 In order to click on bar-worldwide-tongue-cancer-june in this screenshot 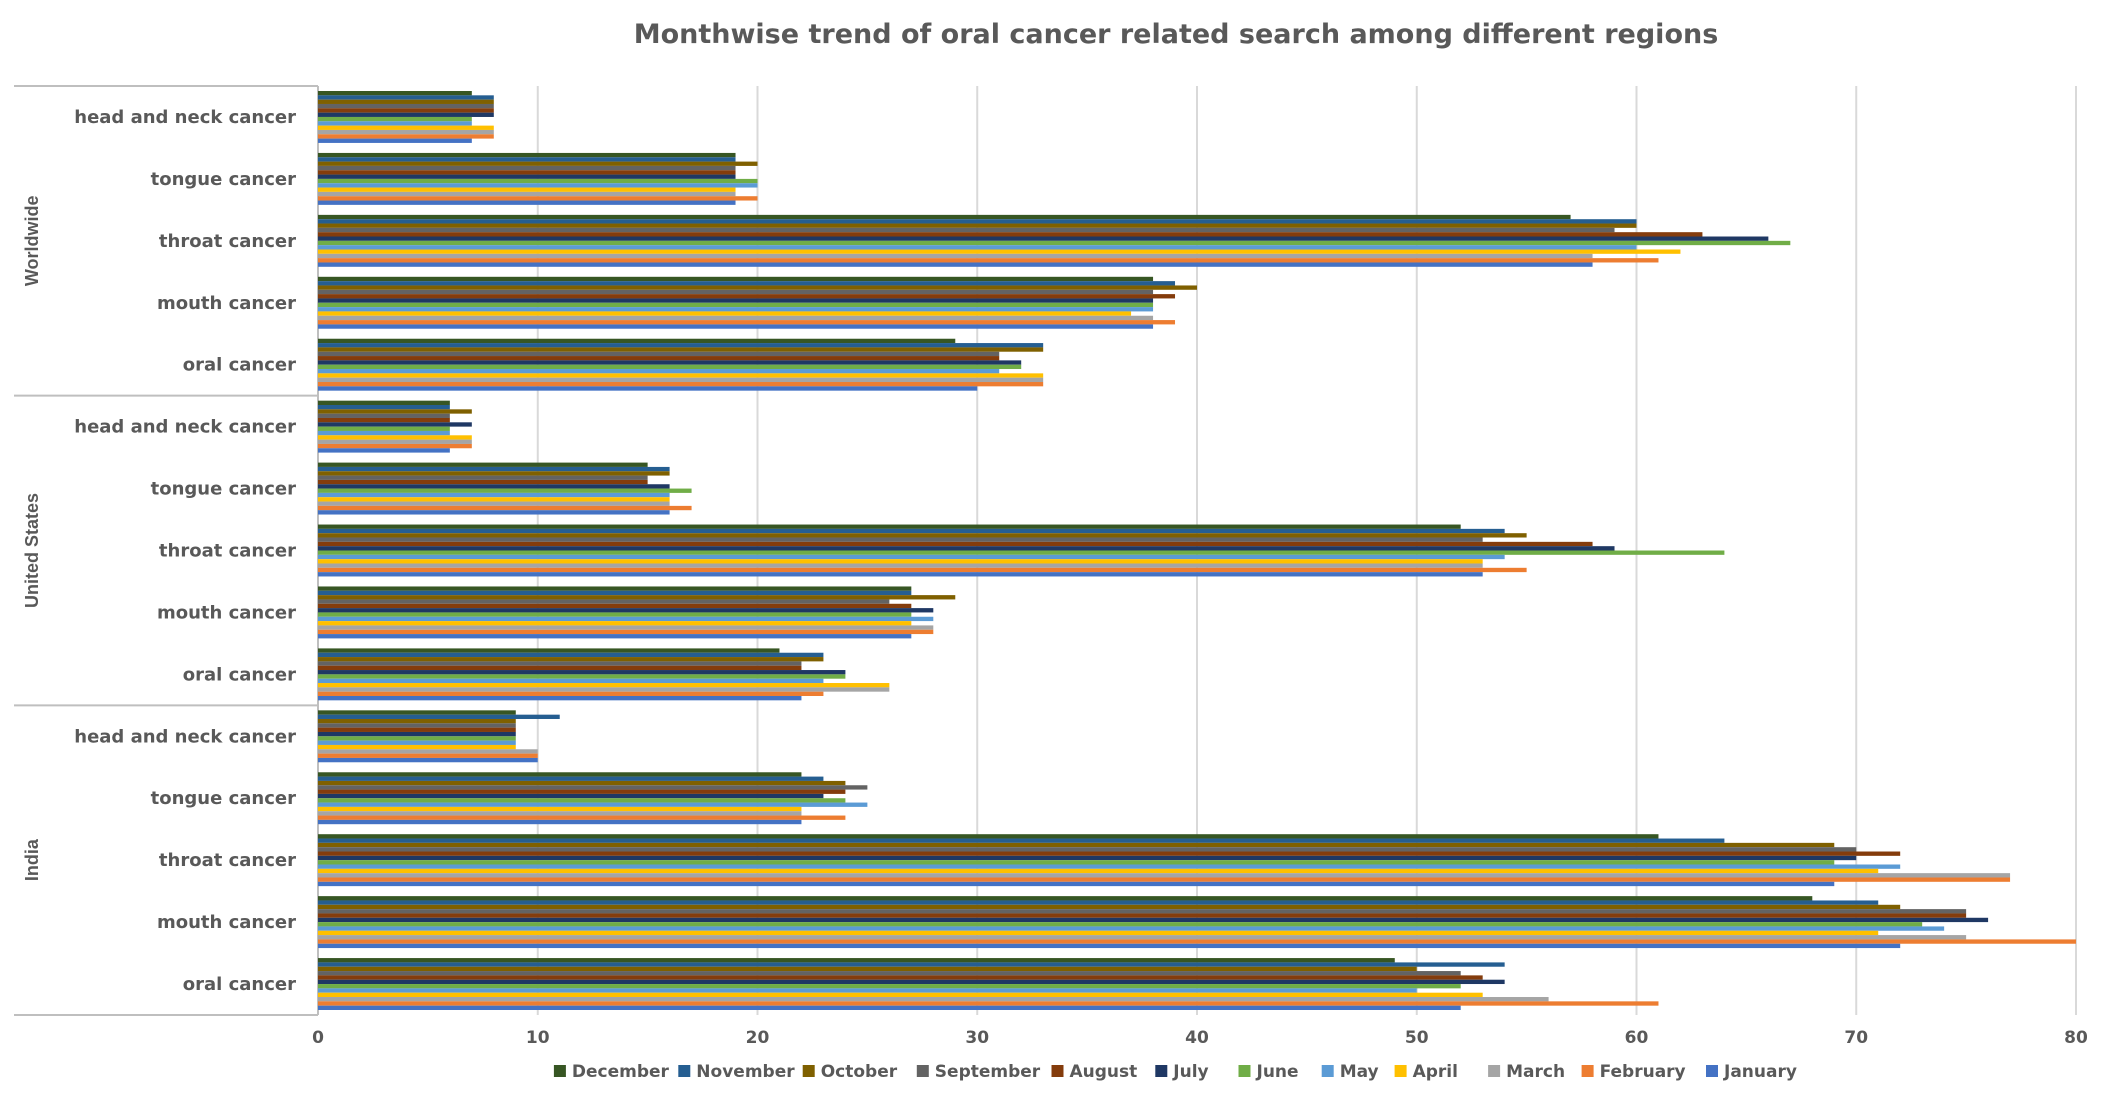, I will do `click(538, 181)`.